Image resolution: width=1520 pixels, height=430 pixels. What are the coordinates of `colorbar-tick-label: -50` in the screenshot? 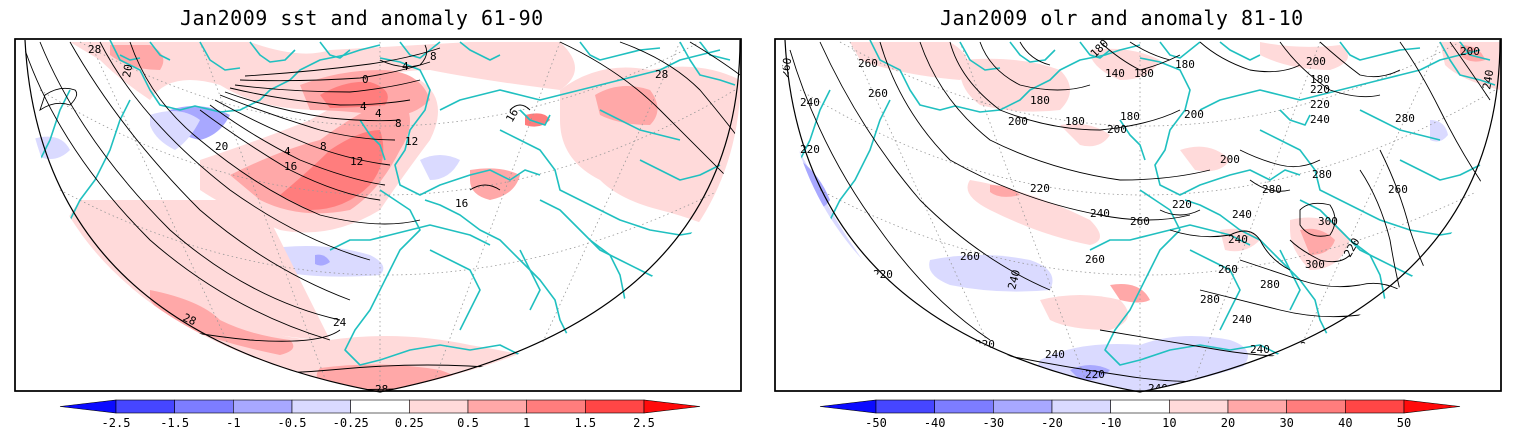 It's located at (876, 423).